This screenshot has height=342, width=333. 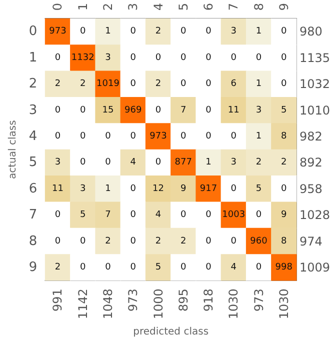 What do you see at coordinates (284, 267) in the screenshot?
I see `data-label: 998` at bounding box center [284, 267].